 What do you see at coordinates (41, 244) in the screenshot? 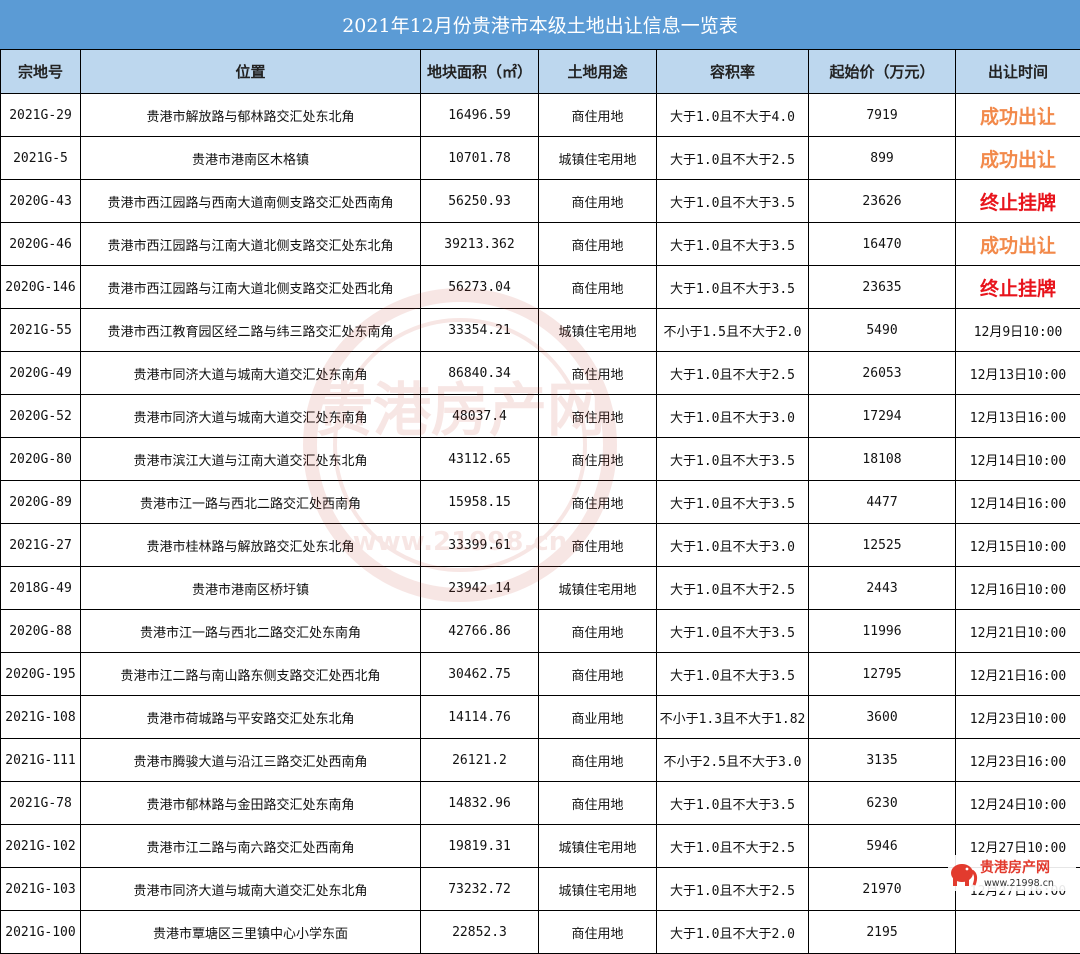
I see `cell-parcel-id: 2020G-46` at bounding box center [41, 244].